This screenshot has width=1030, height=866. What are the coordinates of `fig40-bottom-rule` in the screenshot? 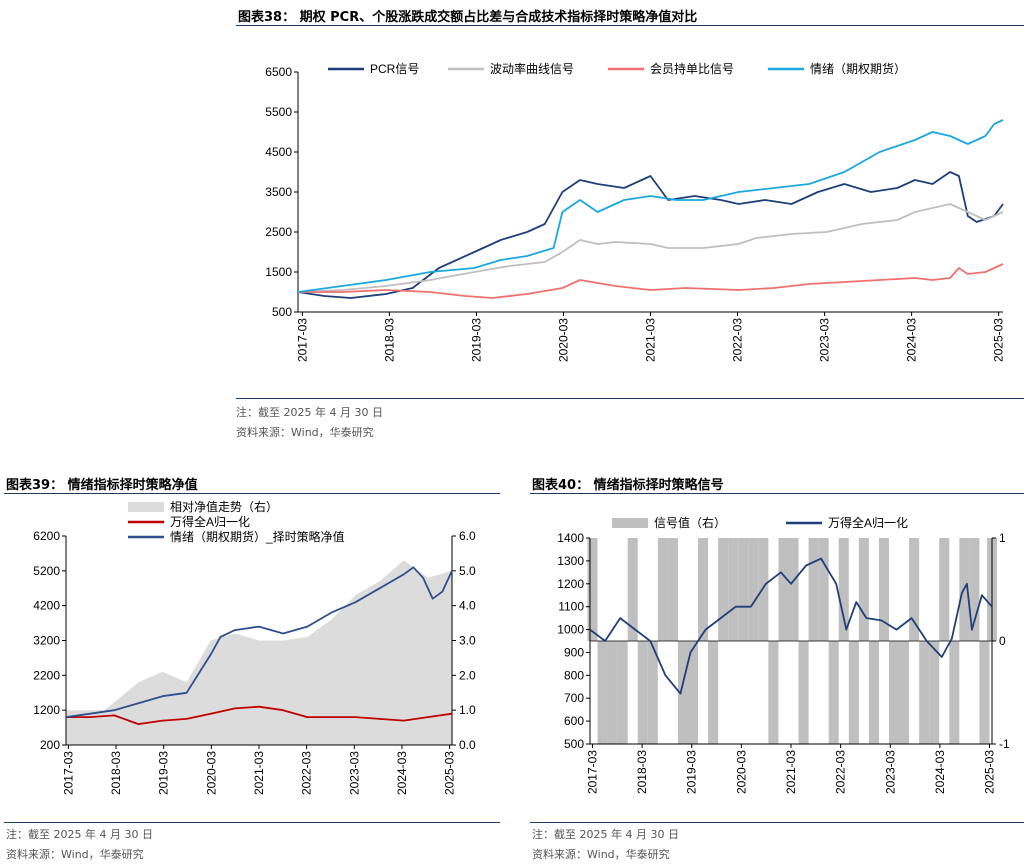 It's located at (777, 822).